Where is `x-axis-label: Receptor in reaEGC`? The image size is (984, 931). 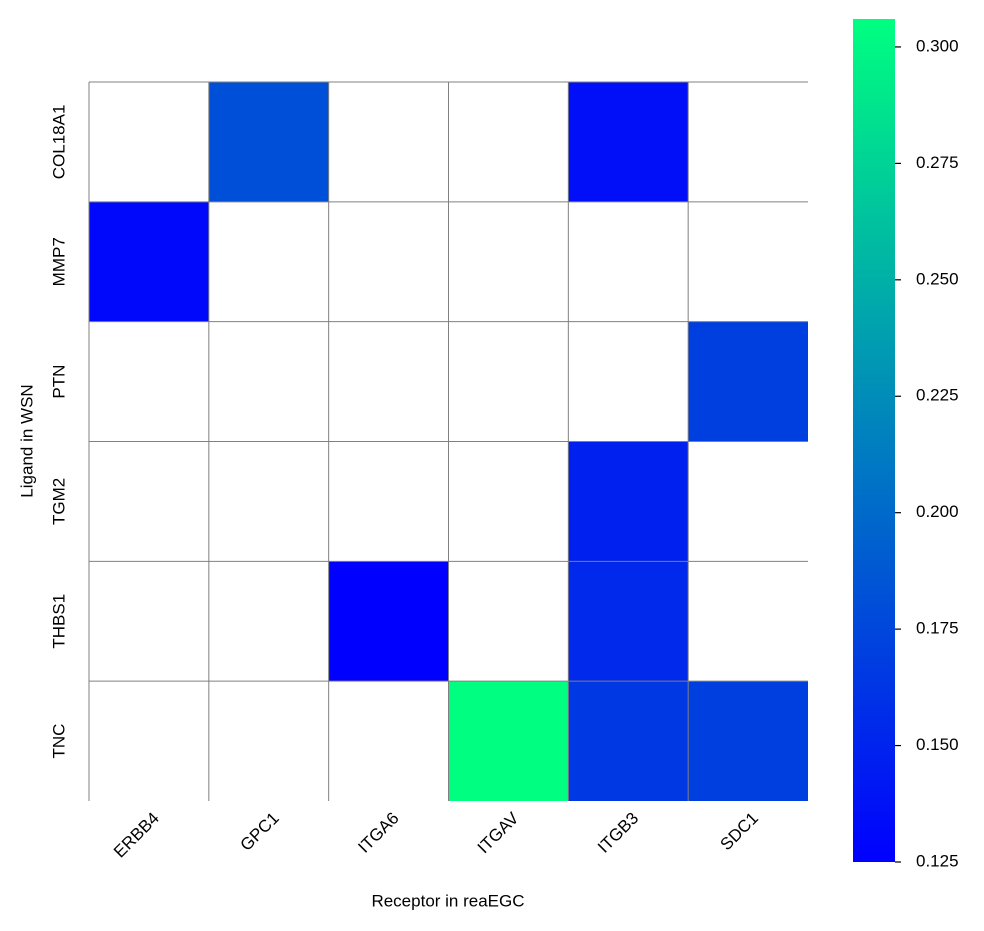
x-axis-label: Receptor in reaEGC is located at coordinates (447, 900).